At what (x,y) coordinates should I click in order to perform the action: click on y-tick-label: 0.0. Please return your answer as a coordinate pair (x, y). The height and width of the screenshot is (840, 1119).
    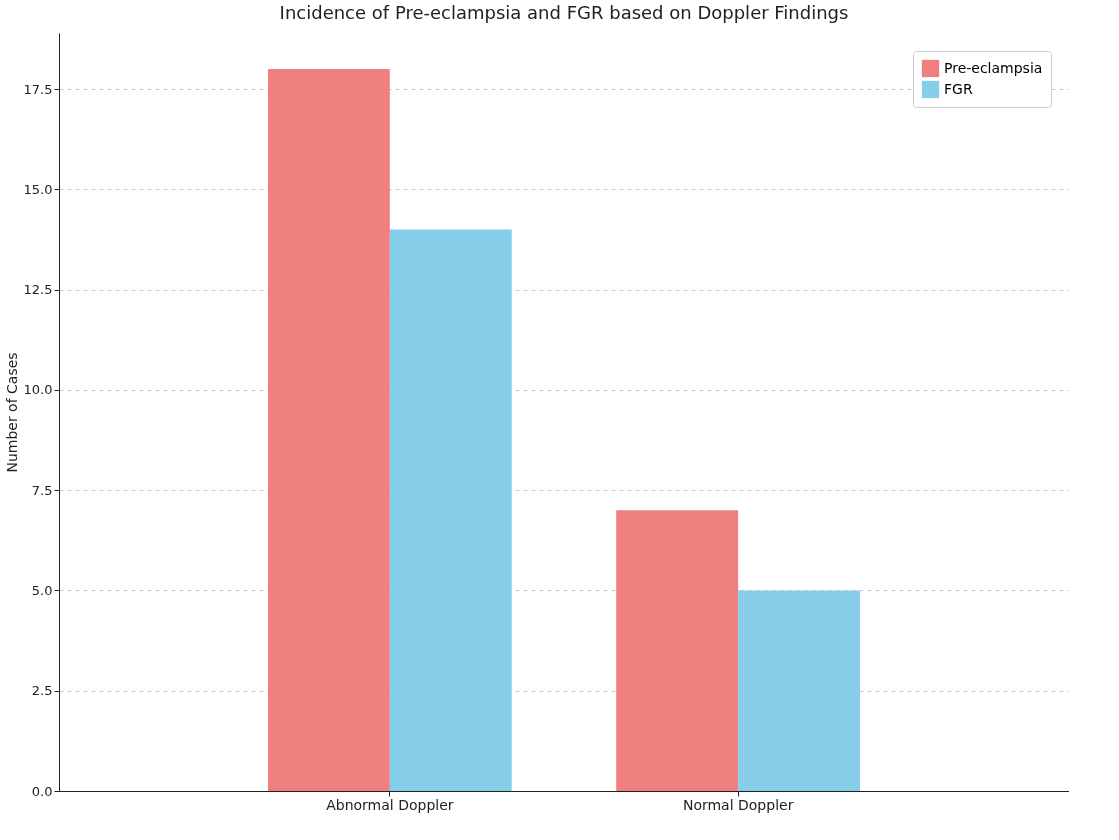
    Looking at the image, I should click on (42, 791).